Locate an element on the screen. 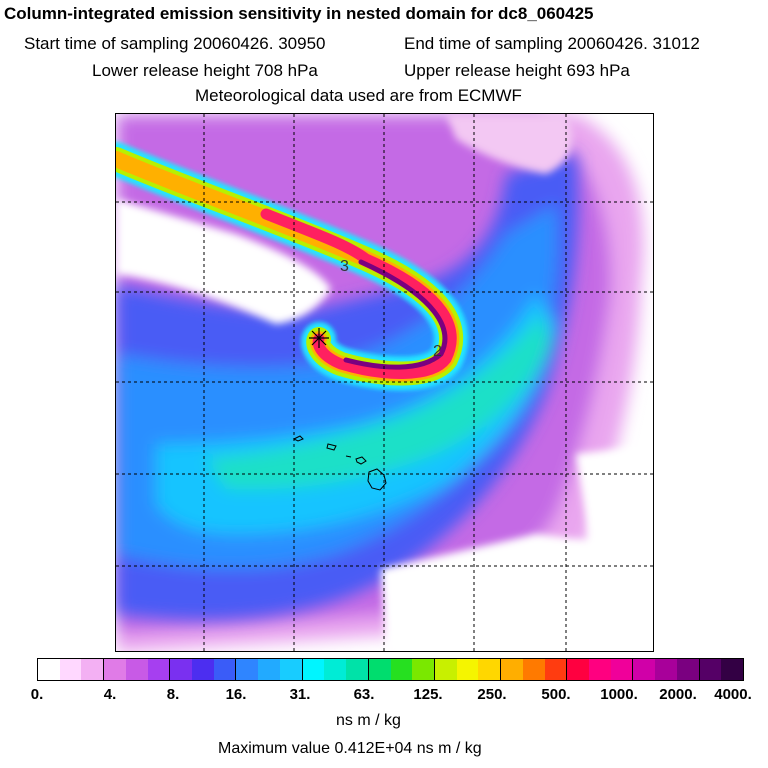 This screenshot has height=768, width=768. colorbar-units: ns m / kg is located at coordinates (368, 720).